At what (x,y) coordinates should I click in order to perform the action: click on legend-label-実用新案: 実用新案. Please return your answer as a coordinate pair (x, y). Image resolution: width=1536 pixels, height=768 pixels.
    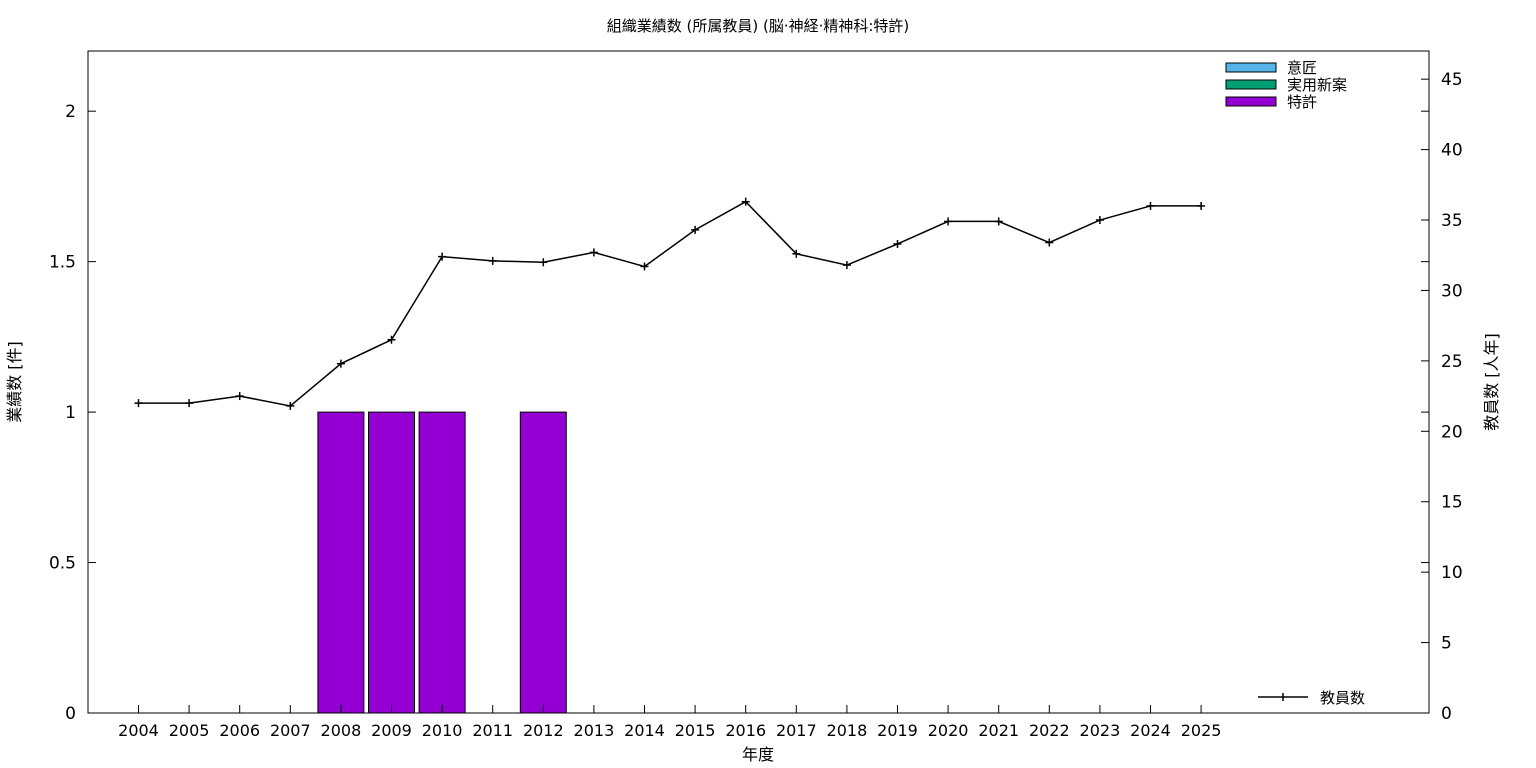
    Looking at the image, I should click on (1317, 85).